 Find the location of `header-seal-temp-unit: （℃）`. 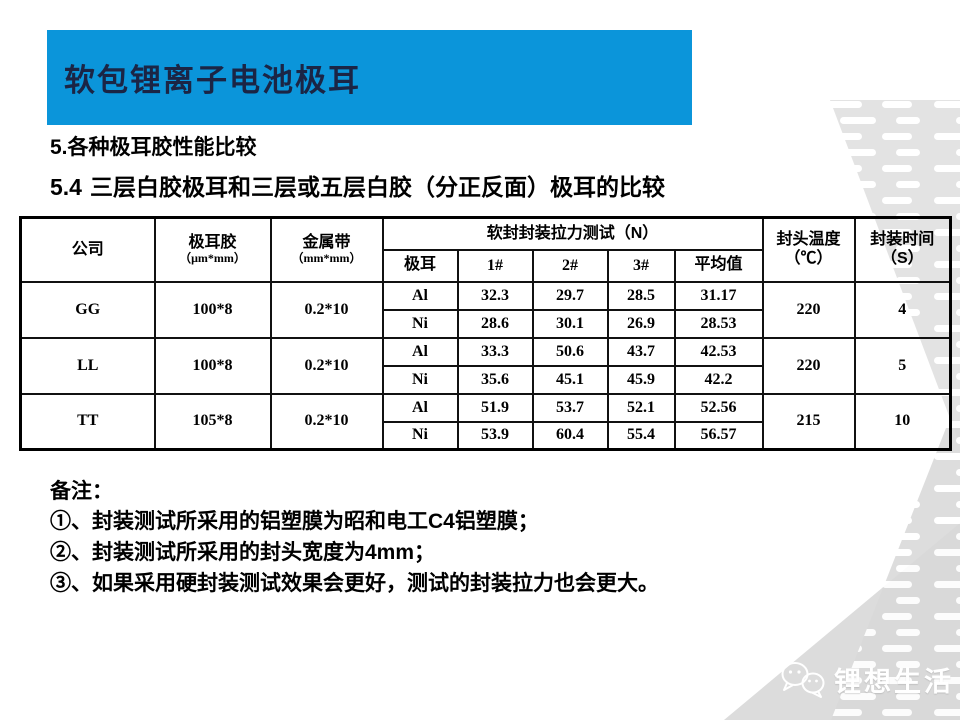

header-seal-temp-unit: （℃） is located at coordinates (808, 258).